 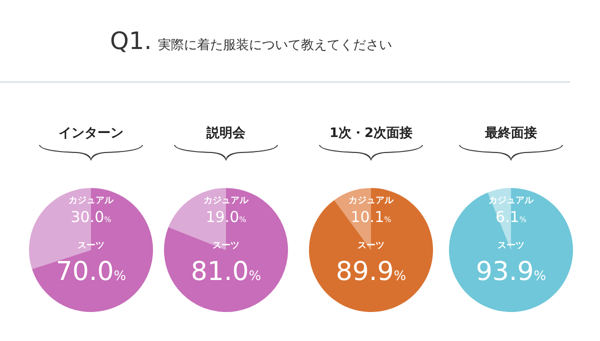 I want to click on chart-title: 最終面接, so click(x=510, y=133).